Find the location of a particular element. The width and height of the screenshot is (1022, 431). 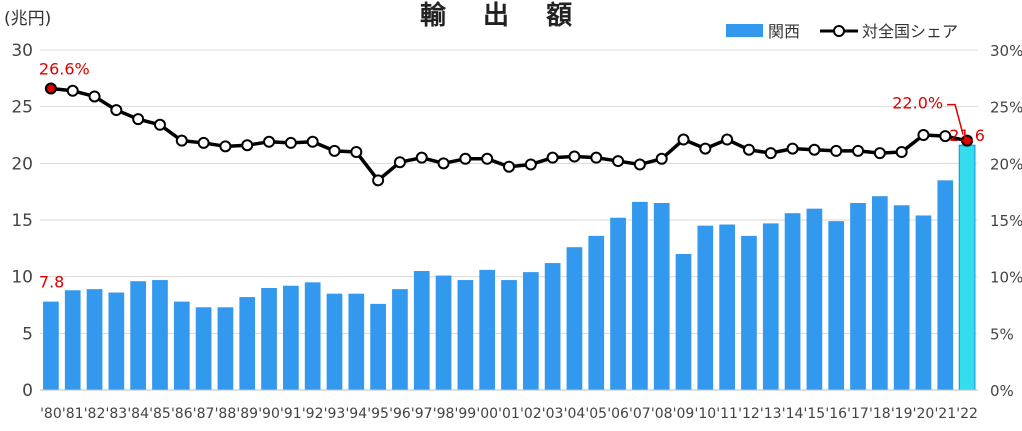

x-tick-label: '20 is located at coordinates (924, 414).